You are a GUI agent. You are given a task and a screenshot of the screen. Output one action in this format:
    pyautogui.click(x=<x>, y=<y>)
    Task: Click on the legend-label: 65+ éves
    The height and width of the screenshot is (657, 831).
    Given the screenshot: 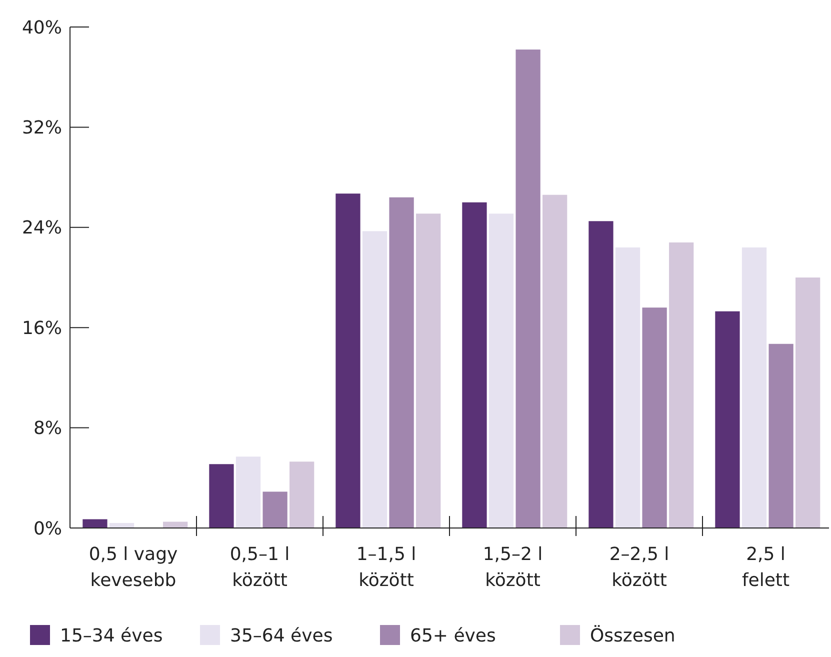 What is the action you would take?
    pyautogui.click(x=453, y=635)
    